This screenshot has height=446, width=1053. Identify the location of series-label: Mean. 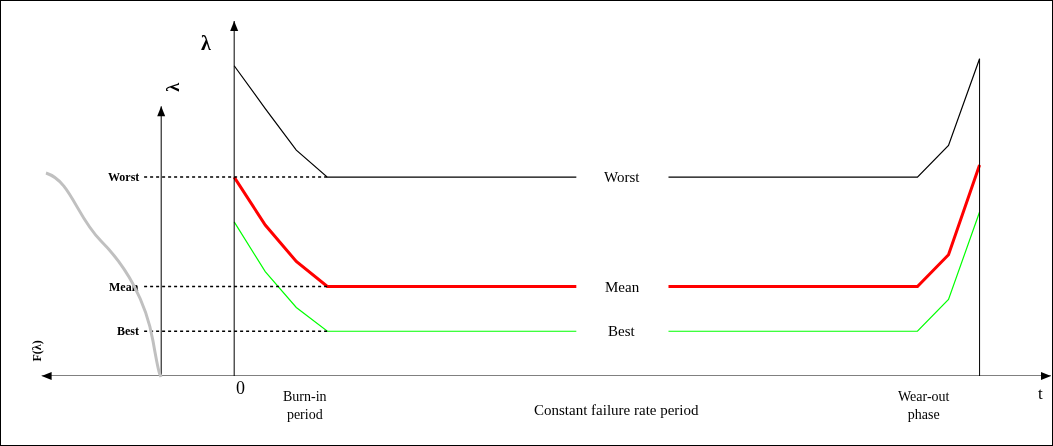
(622, 287).